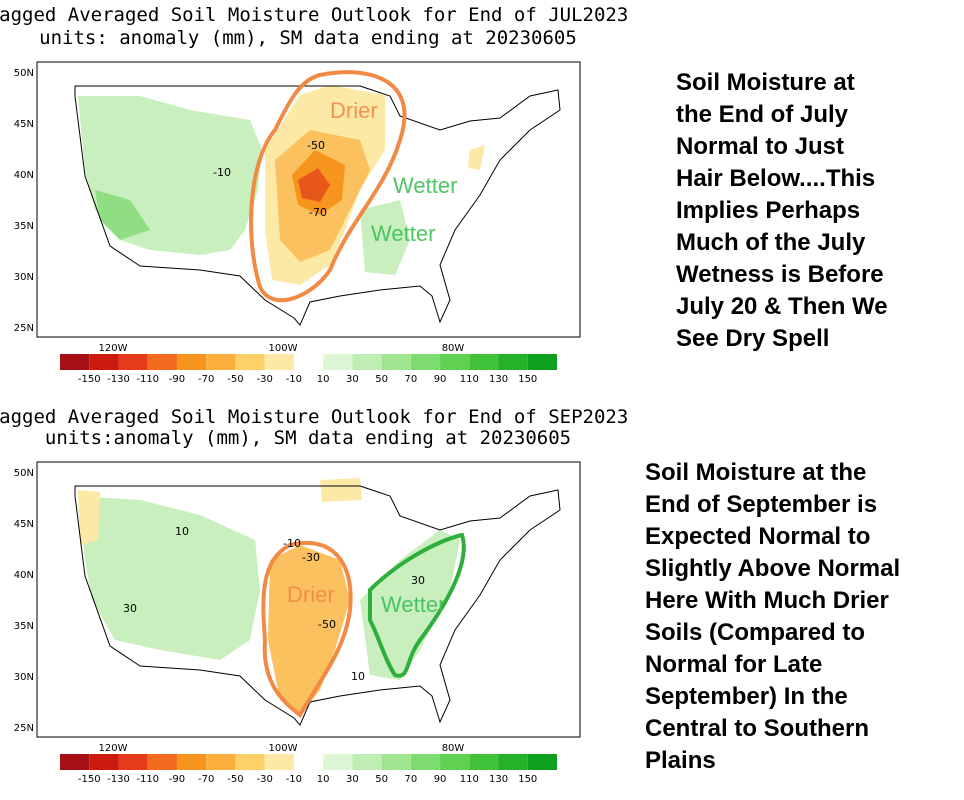  Describe the element at coordinates (782, 306) in the screenshot. I see `note-line: July 20 & Then We` at that location.